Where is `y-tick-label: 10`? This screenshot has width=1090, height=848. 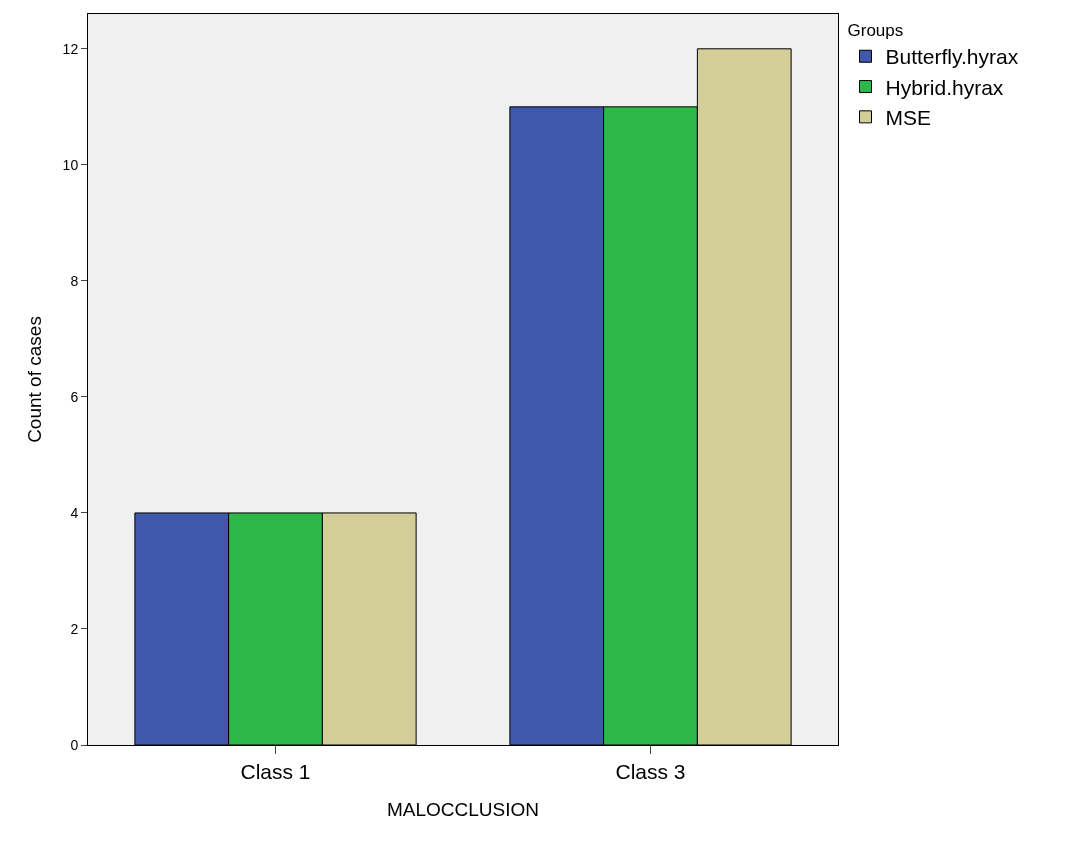
y-tick-label: 10 is located at coordinates (70, 164).